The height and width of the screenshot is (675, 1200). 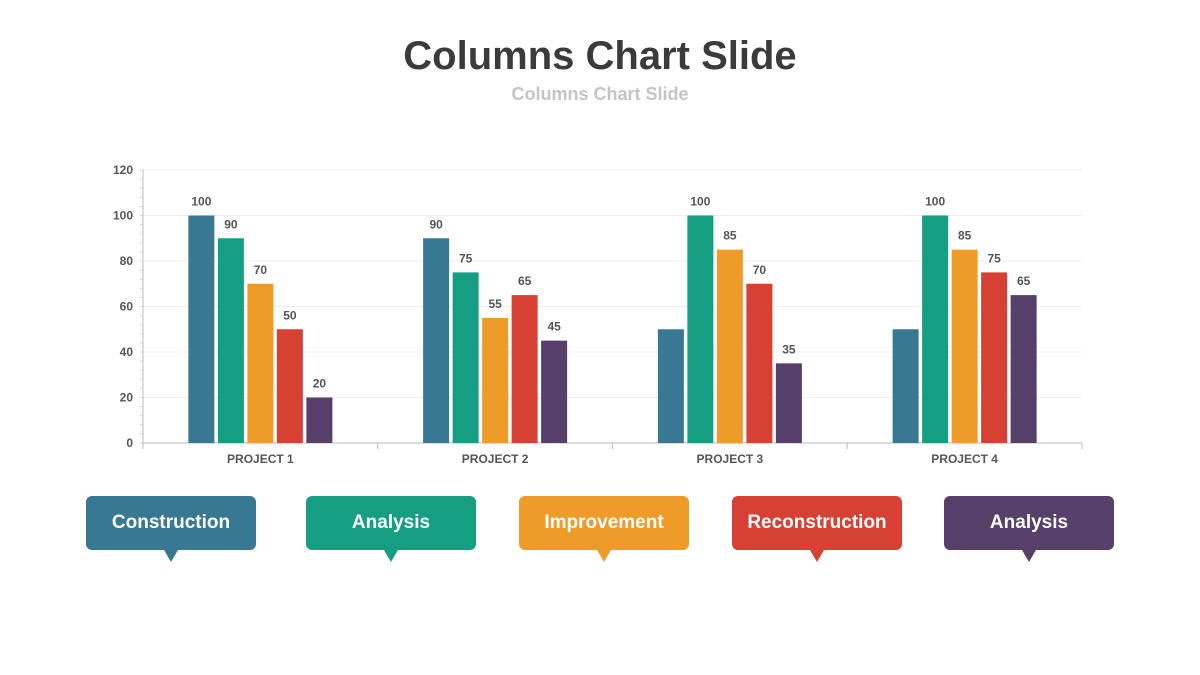 What do you see at coordinates (495, 459) in the screenshot?
I see `x-tick-label: PROJECT 2` at bounding box center [495, 459].